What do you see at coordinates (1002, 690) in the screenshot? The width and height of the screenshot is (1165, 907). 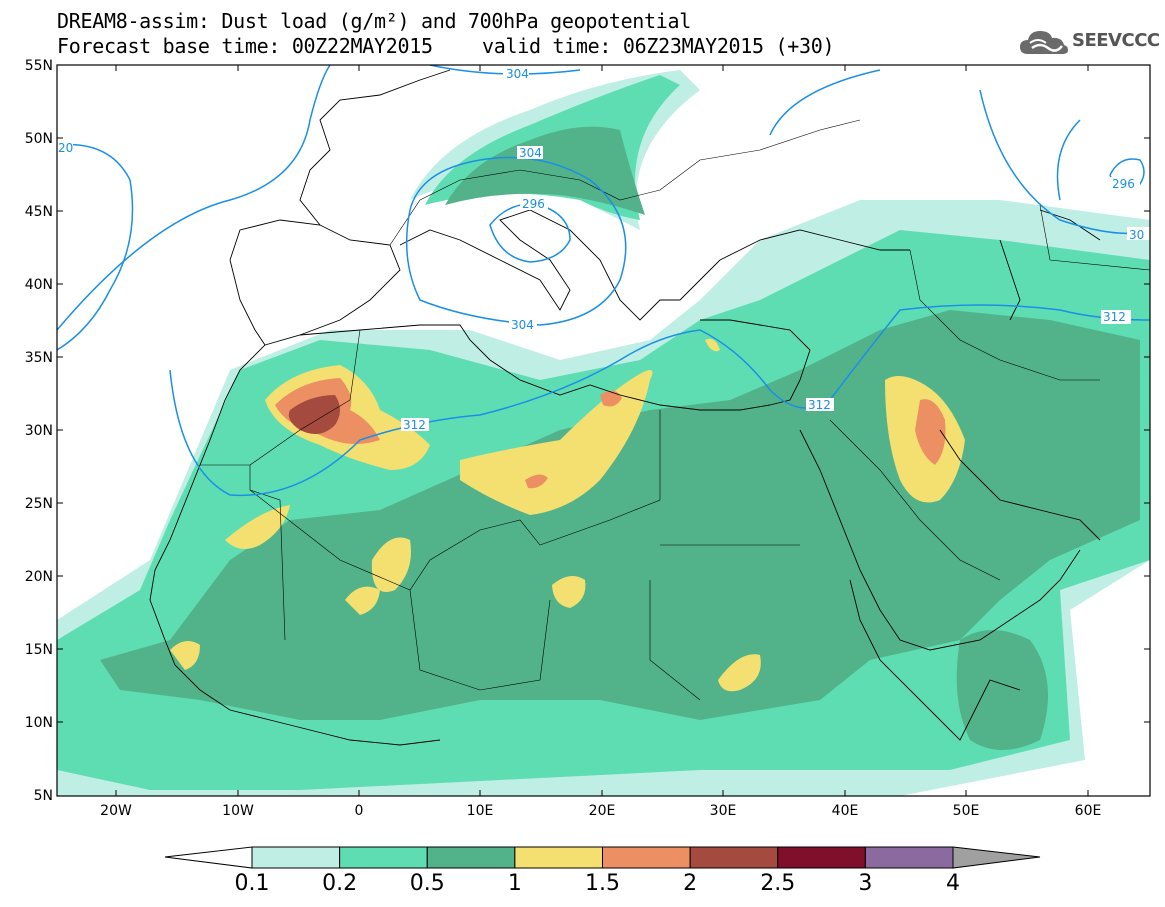 I see `dust-level-0.5-east` at bounding box center [1002, 690].